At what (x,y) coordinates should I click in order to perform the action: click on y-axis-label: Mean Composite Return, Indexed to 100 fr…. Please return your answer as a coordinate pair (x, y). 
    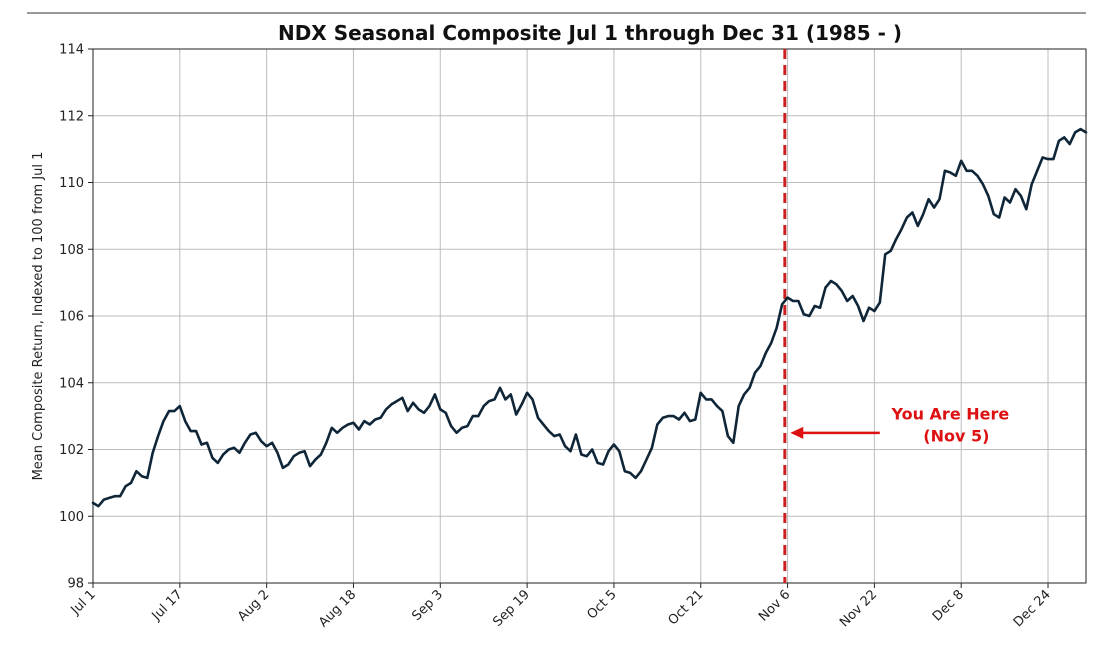
    Looking at the image, I should click on (38, 316).